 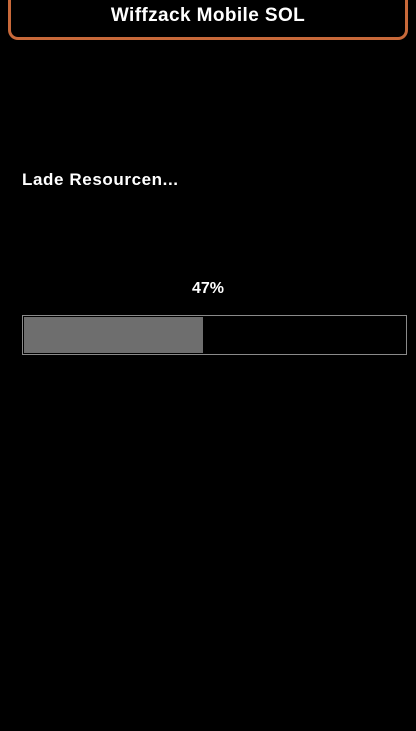 I want to click on title-bar: Wiffzack Mobile SOL, so click(x=208, y=20).